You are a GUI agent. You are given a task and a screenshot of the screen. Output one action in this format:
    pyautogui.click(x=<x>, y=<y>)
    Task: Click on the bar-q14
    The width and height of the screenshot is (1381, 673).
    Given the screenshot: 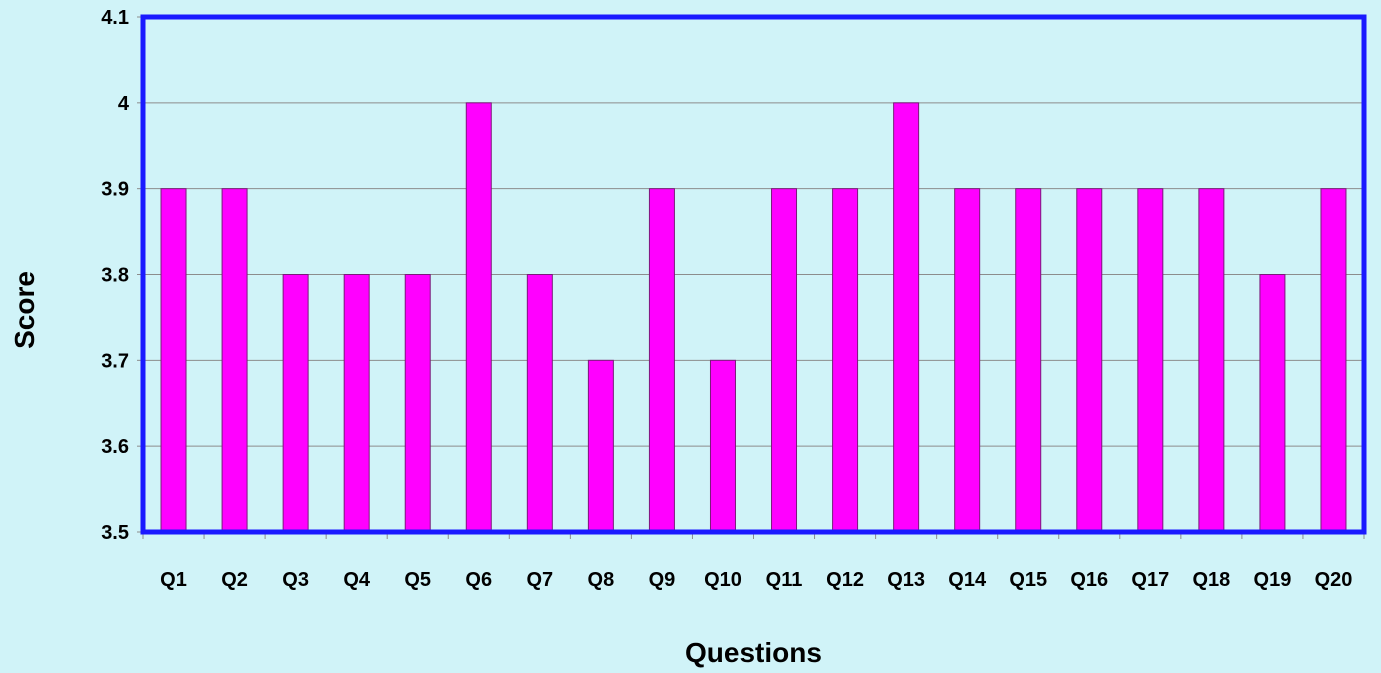 What is the action you would take?
    pyautogui.click(x=967, y=360)
    